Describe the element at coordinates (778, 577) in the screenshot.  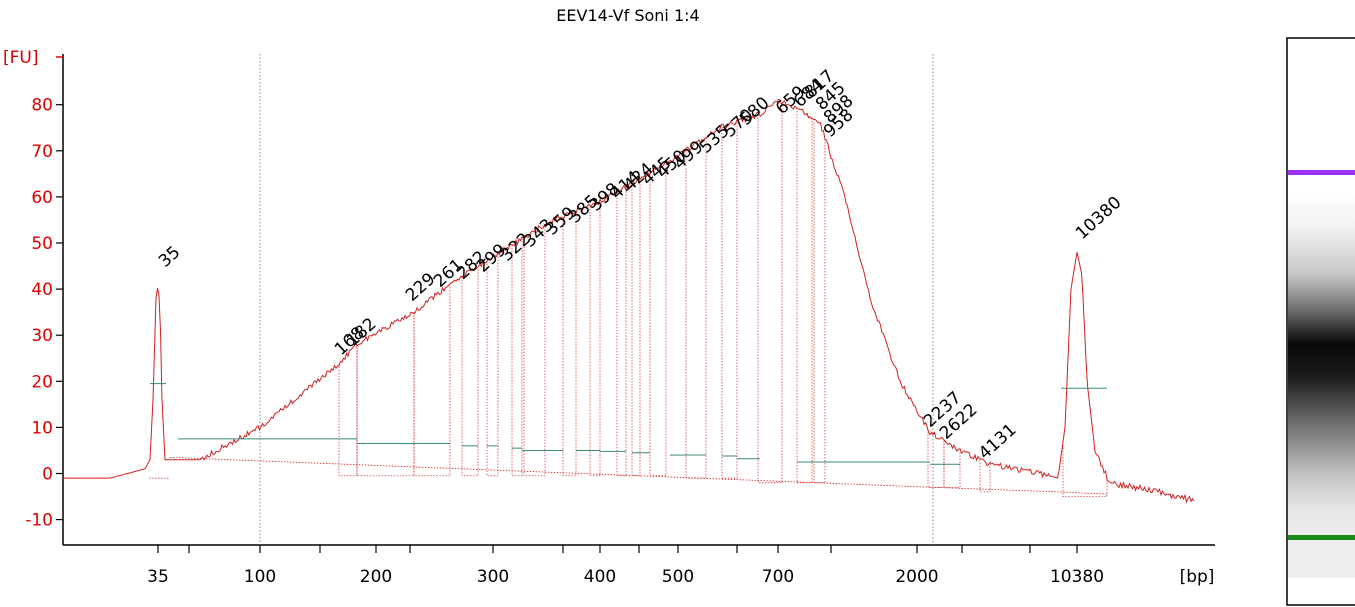
I see `x-tick-label: 700` at that location.